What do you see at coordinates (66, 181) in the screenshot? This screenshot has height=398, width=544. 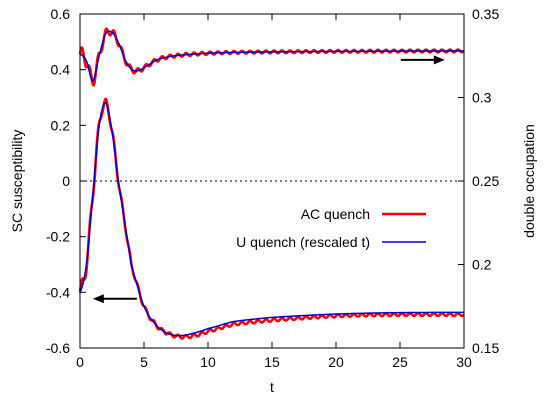 I see `y-tick-label: 0` at bounding box center [66, 181].